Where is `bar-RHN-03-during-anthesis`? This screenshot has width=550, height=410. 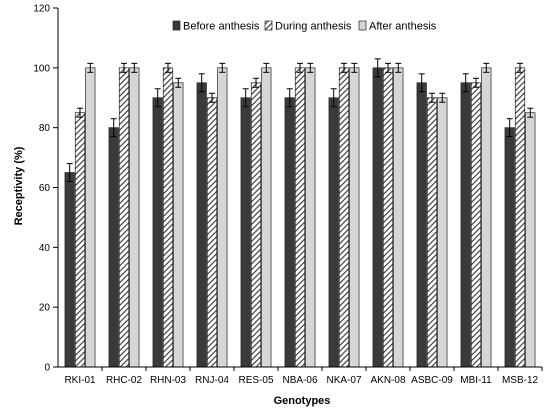 bar-RHN-03-during-anthesis is located at coordinates (168, 217).